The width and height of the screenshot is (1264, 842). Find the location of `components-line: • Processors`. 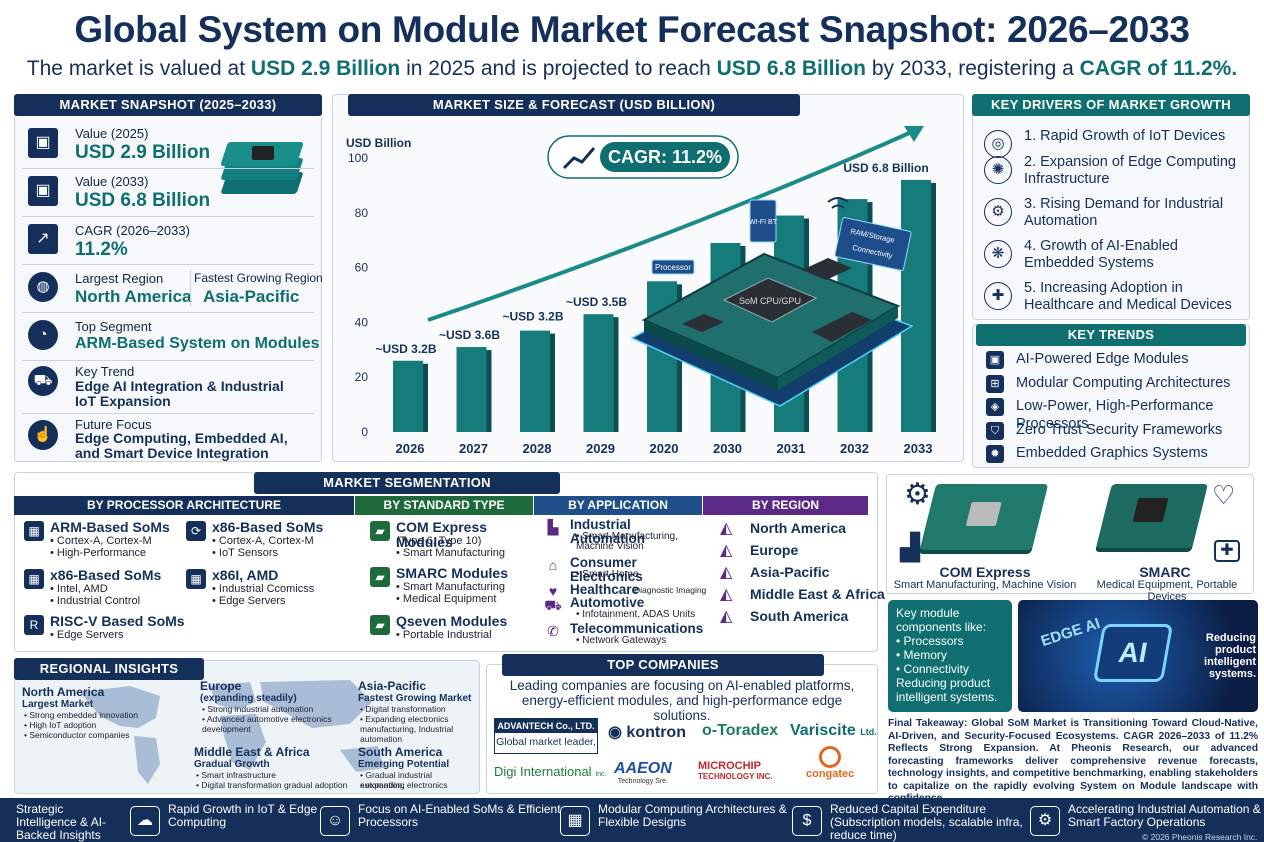

components-line: • Processors is located at coordinates (930, 641).